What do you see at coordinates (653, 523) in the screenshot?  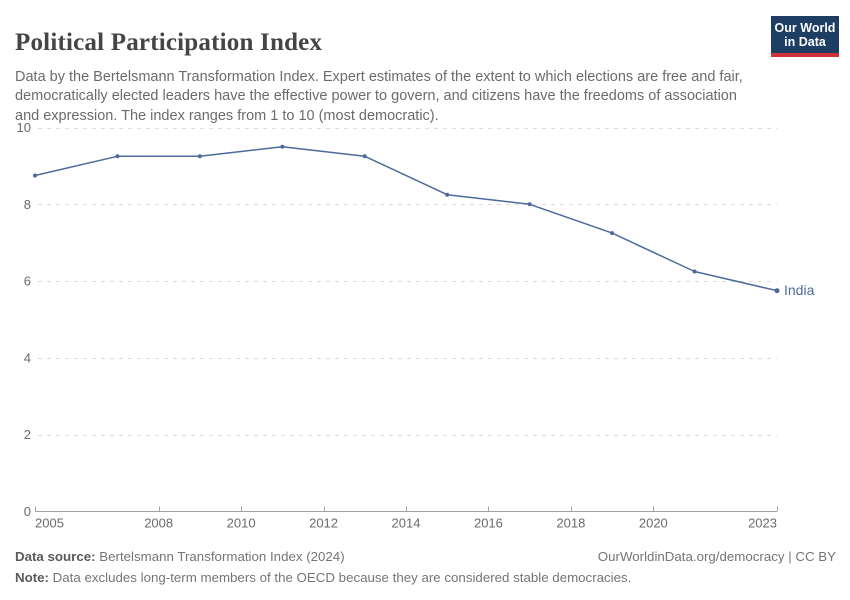 I see `x-axis-label-2020: 2020` at bounding box center [653, 523].